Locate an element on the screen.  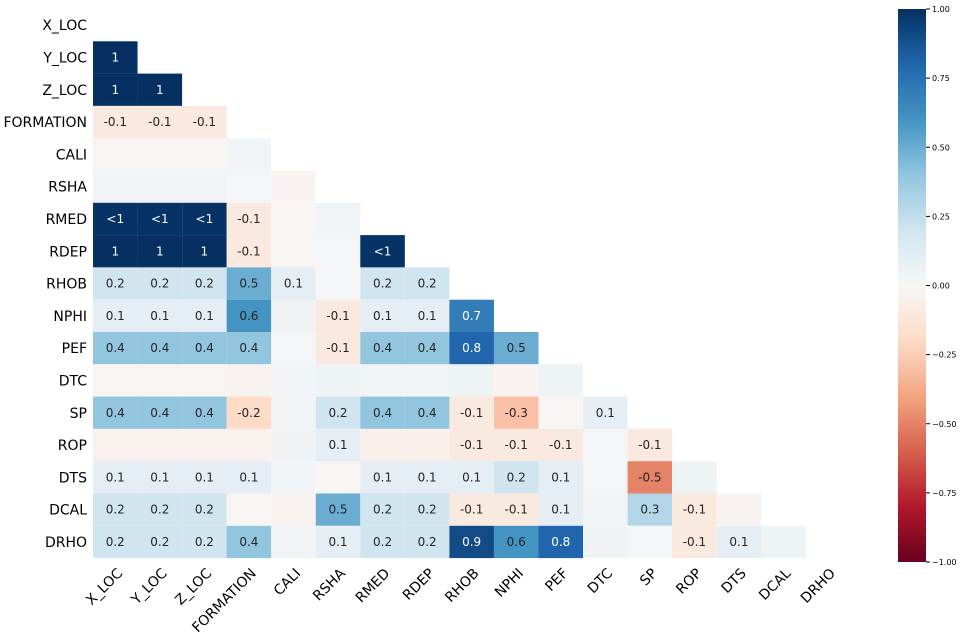
column-label: NPHI is located at coordinates (509, 583).